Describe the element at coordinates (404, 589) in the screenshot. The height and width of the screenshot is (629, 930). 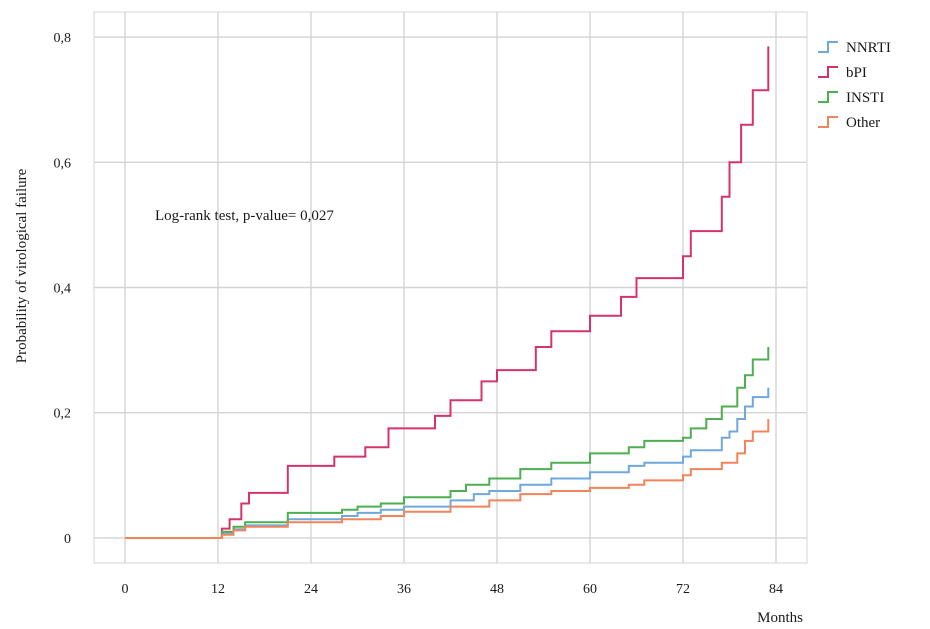
I see `x-tick-label: 36` at that location.